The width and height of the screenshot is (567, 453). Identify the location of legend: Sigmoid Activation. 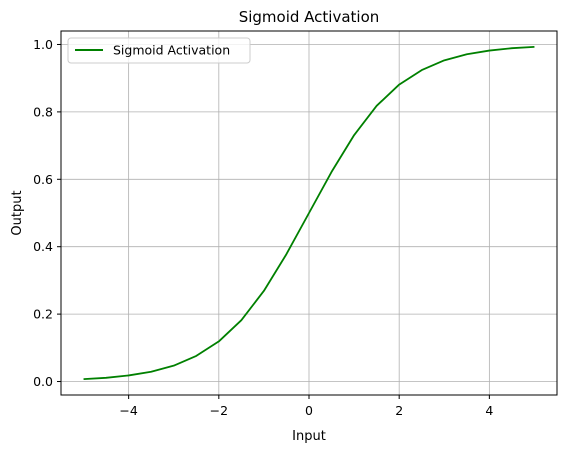
(159, 50).